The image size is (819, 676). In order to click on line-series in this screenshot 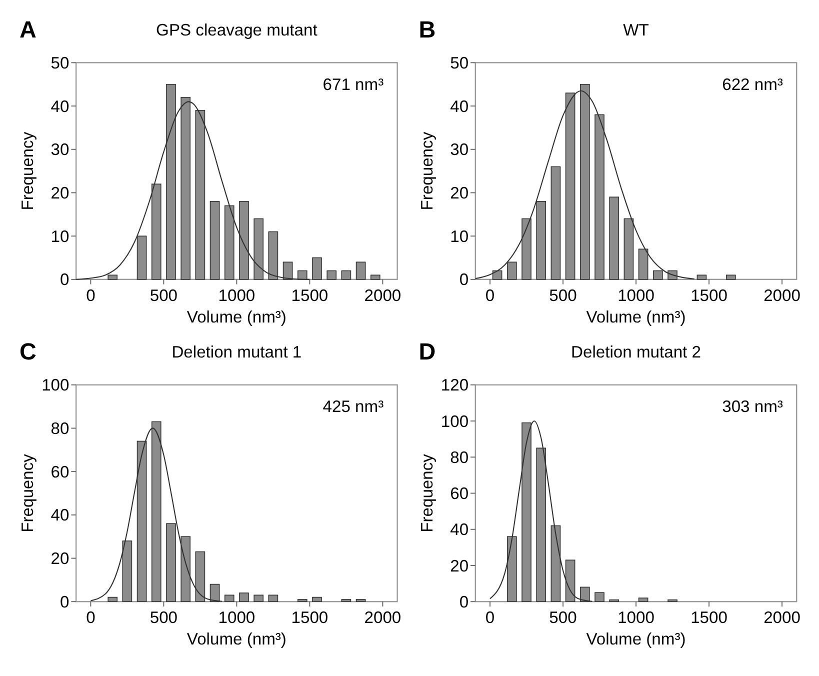, I will do `click(541, 511)`.